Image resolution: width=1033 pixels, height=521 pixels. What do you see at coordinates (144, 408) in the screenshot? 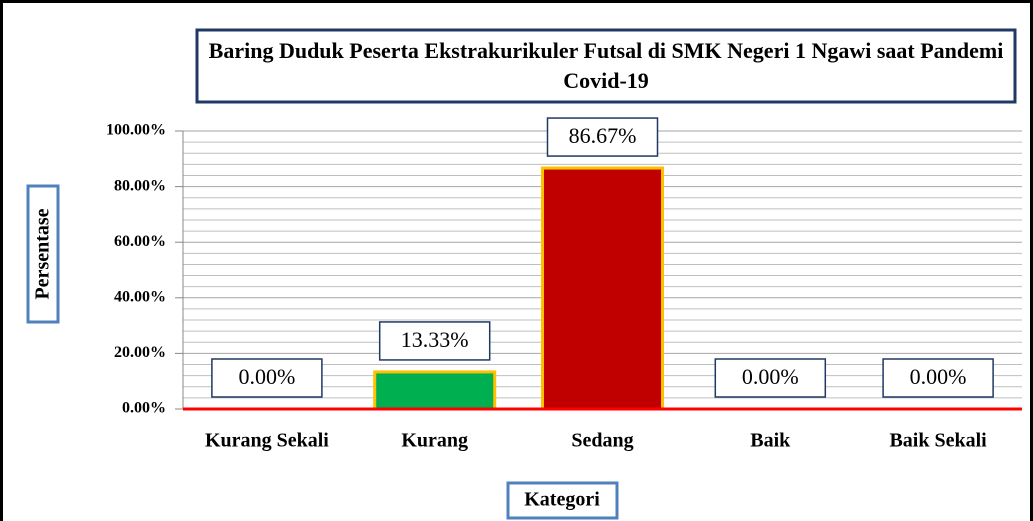
I see `y-tick-label: 0.00%` at bounding box center [144, 408].